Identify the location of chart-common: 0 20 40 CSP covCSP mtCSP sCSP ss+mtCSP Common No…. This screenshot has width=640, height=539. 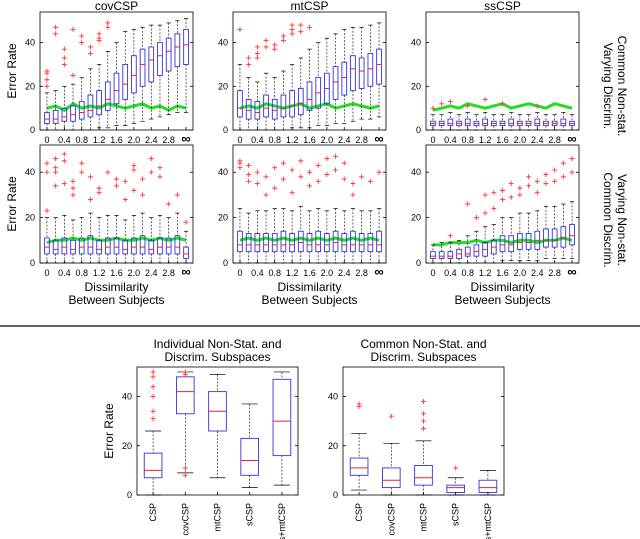
(416, 438).